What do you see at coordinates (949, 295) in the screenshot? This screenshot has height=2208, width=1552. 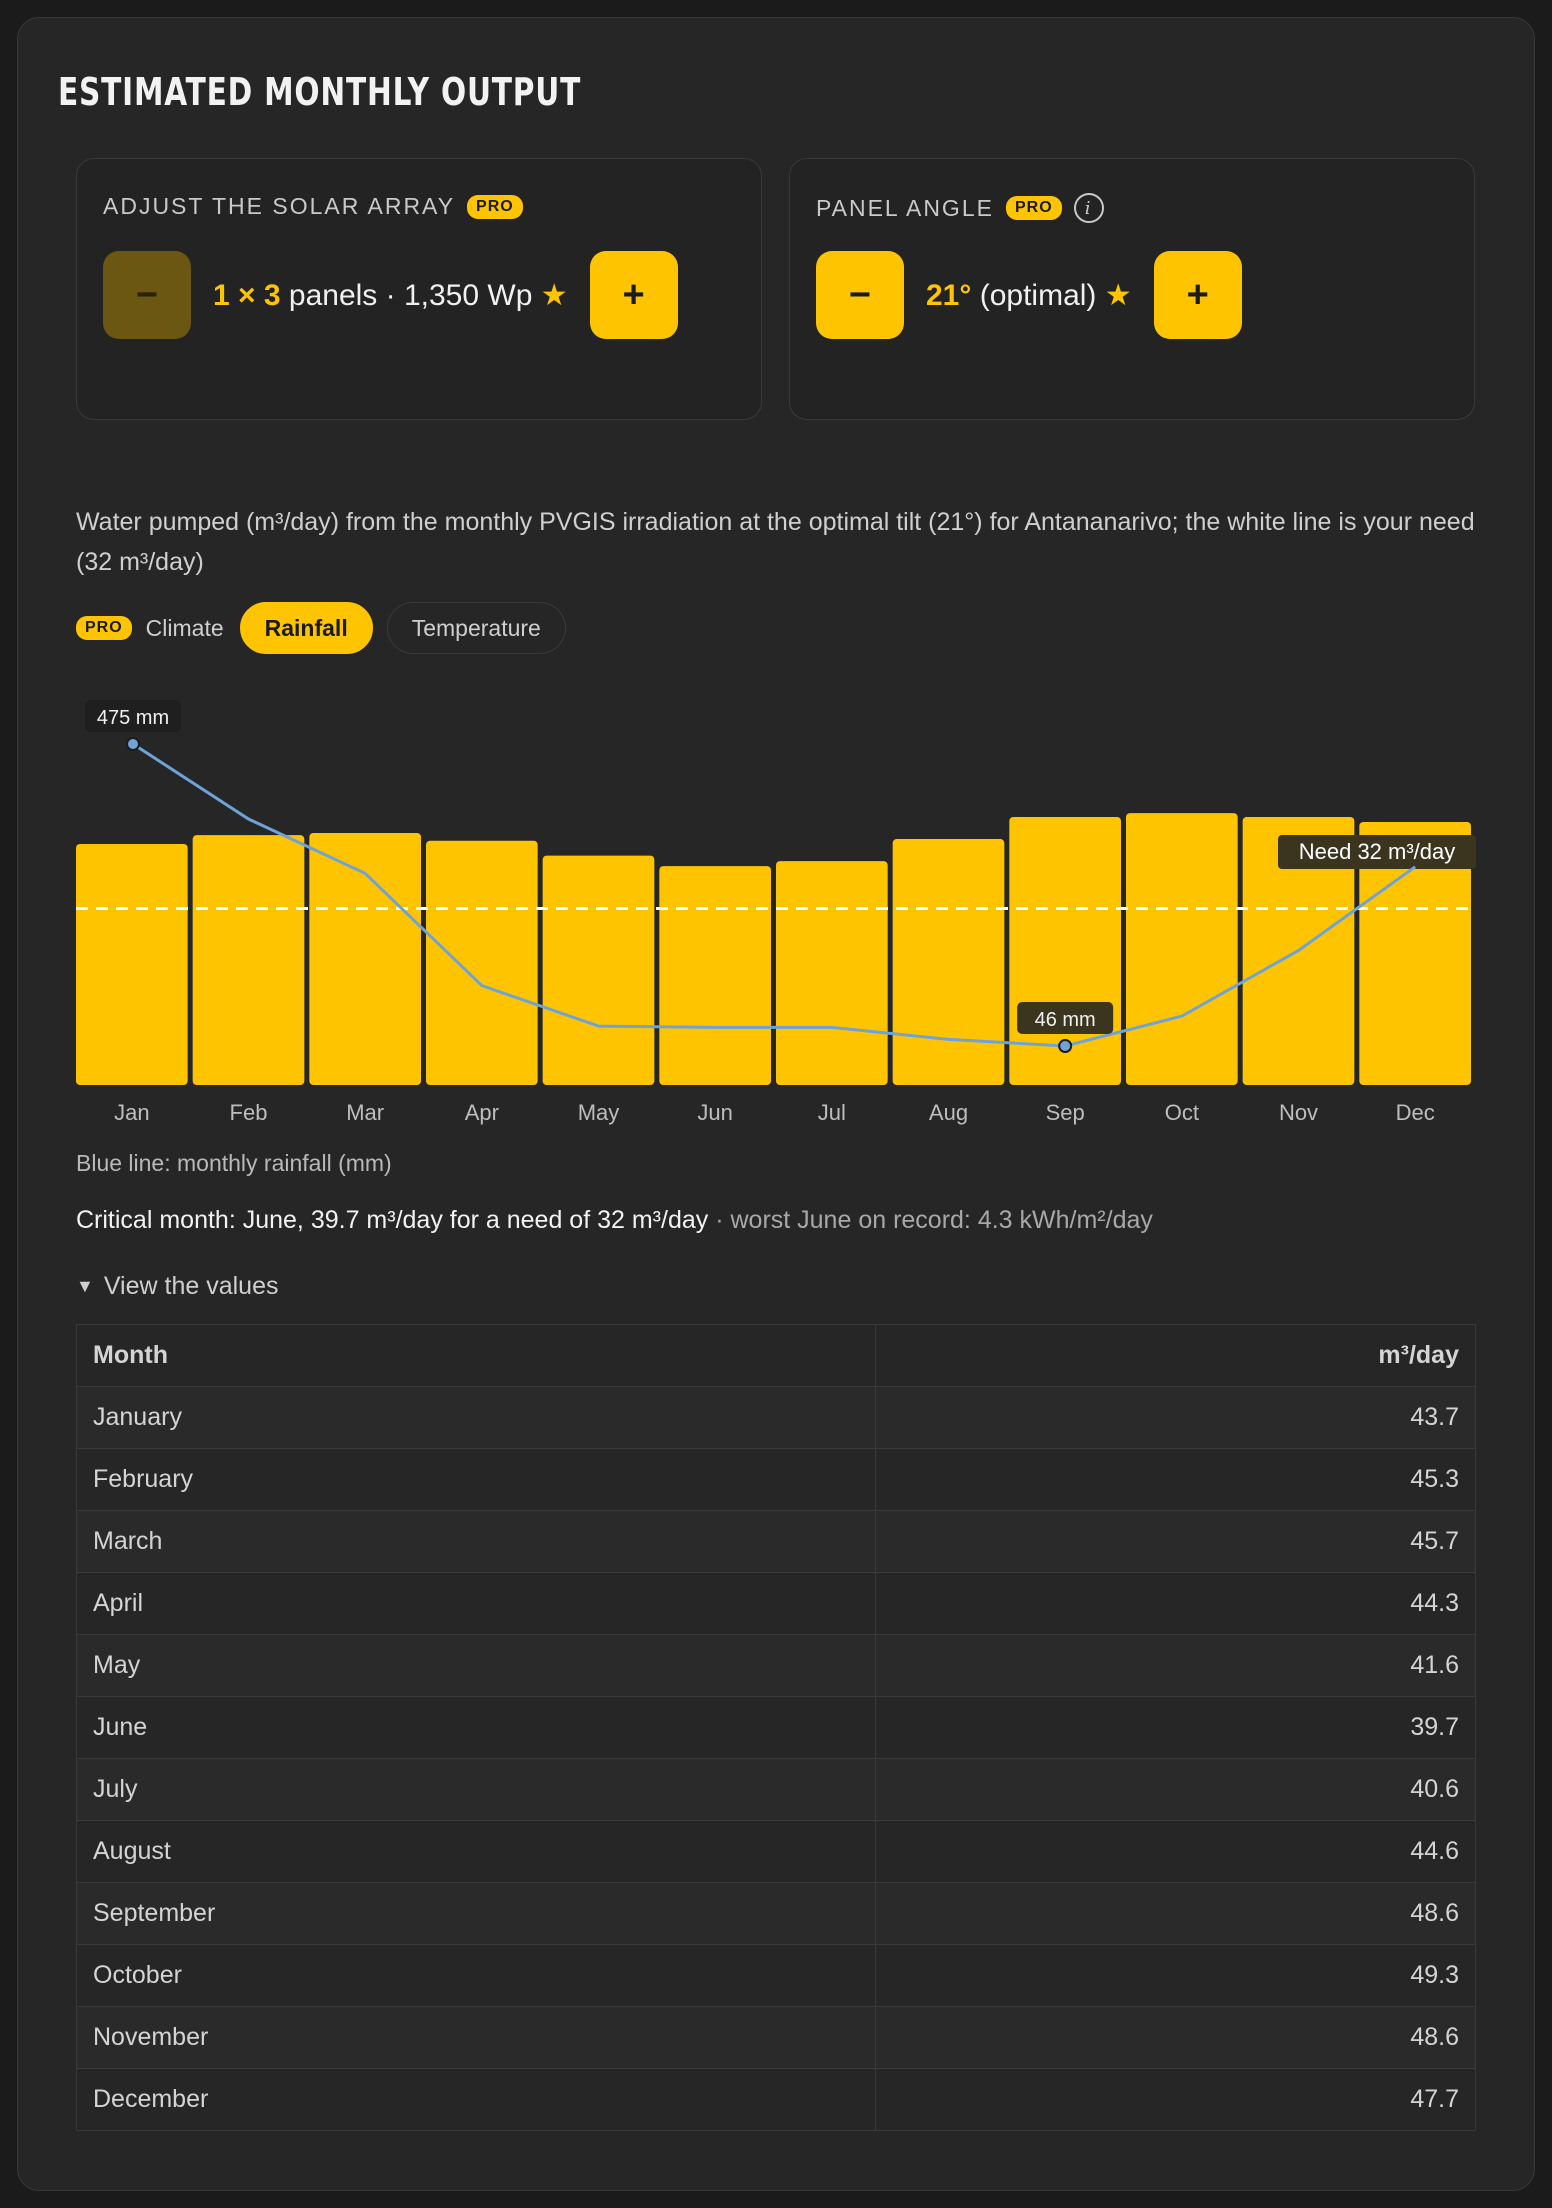 I see `angle-degrees: 21°` at bounding box center [949, 295].